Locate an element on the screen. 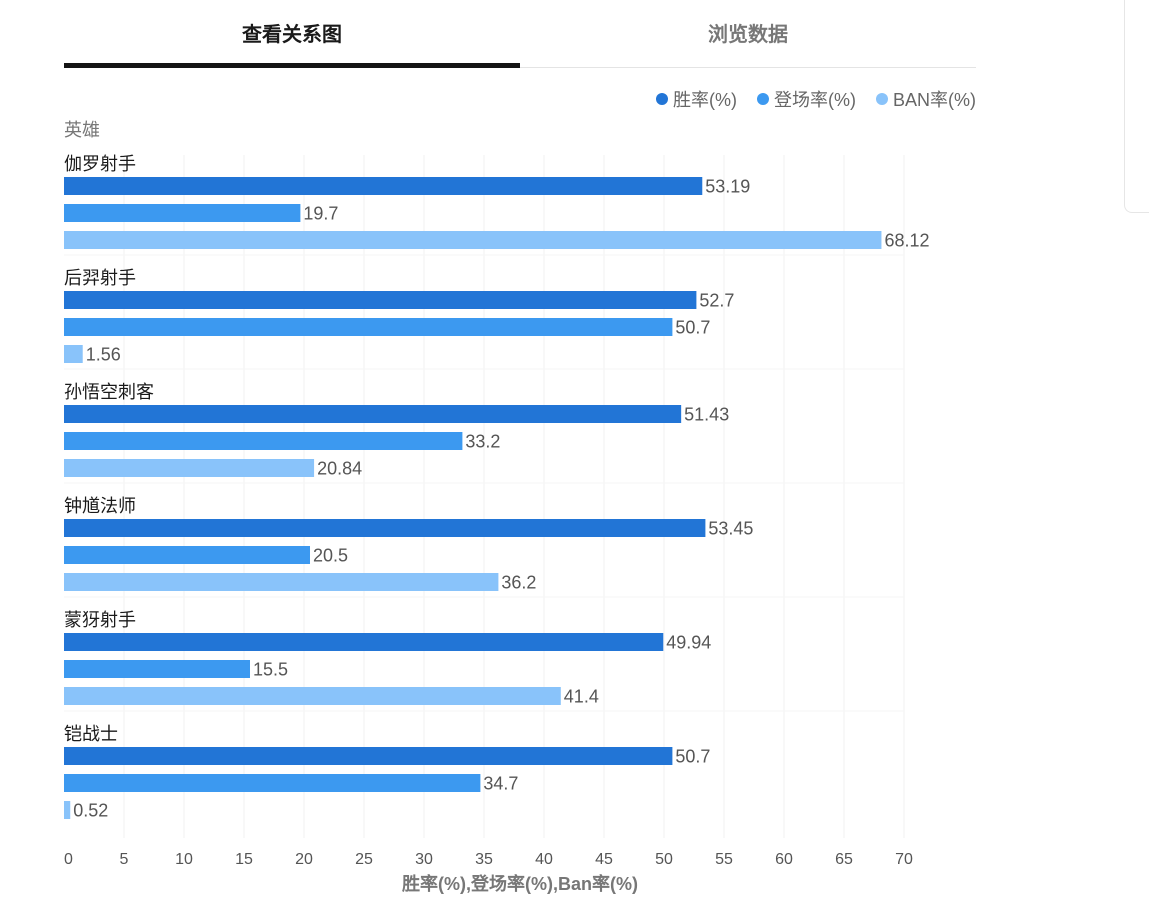 This screenshot has height=899, width=1149. x-tick-label: 60 is located at coordinates (784, 859).